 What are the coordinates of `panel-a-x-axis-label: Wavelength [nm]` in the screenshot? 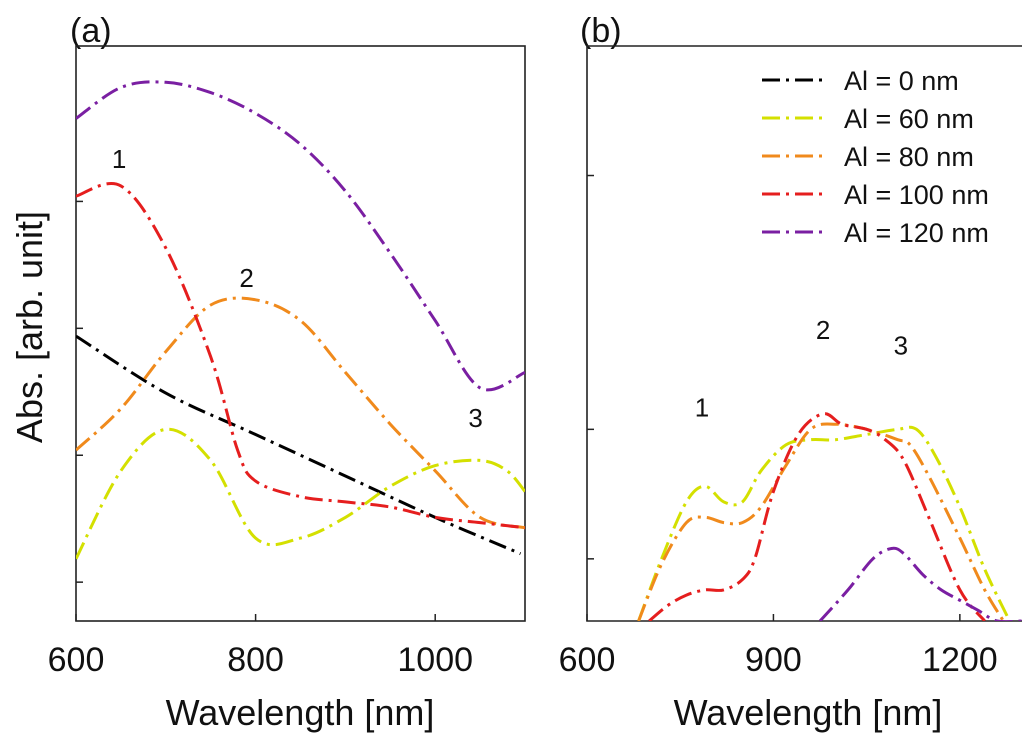 It's located at (300, 712).